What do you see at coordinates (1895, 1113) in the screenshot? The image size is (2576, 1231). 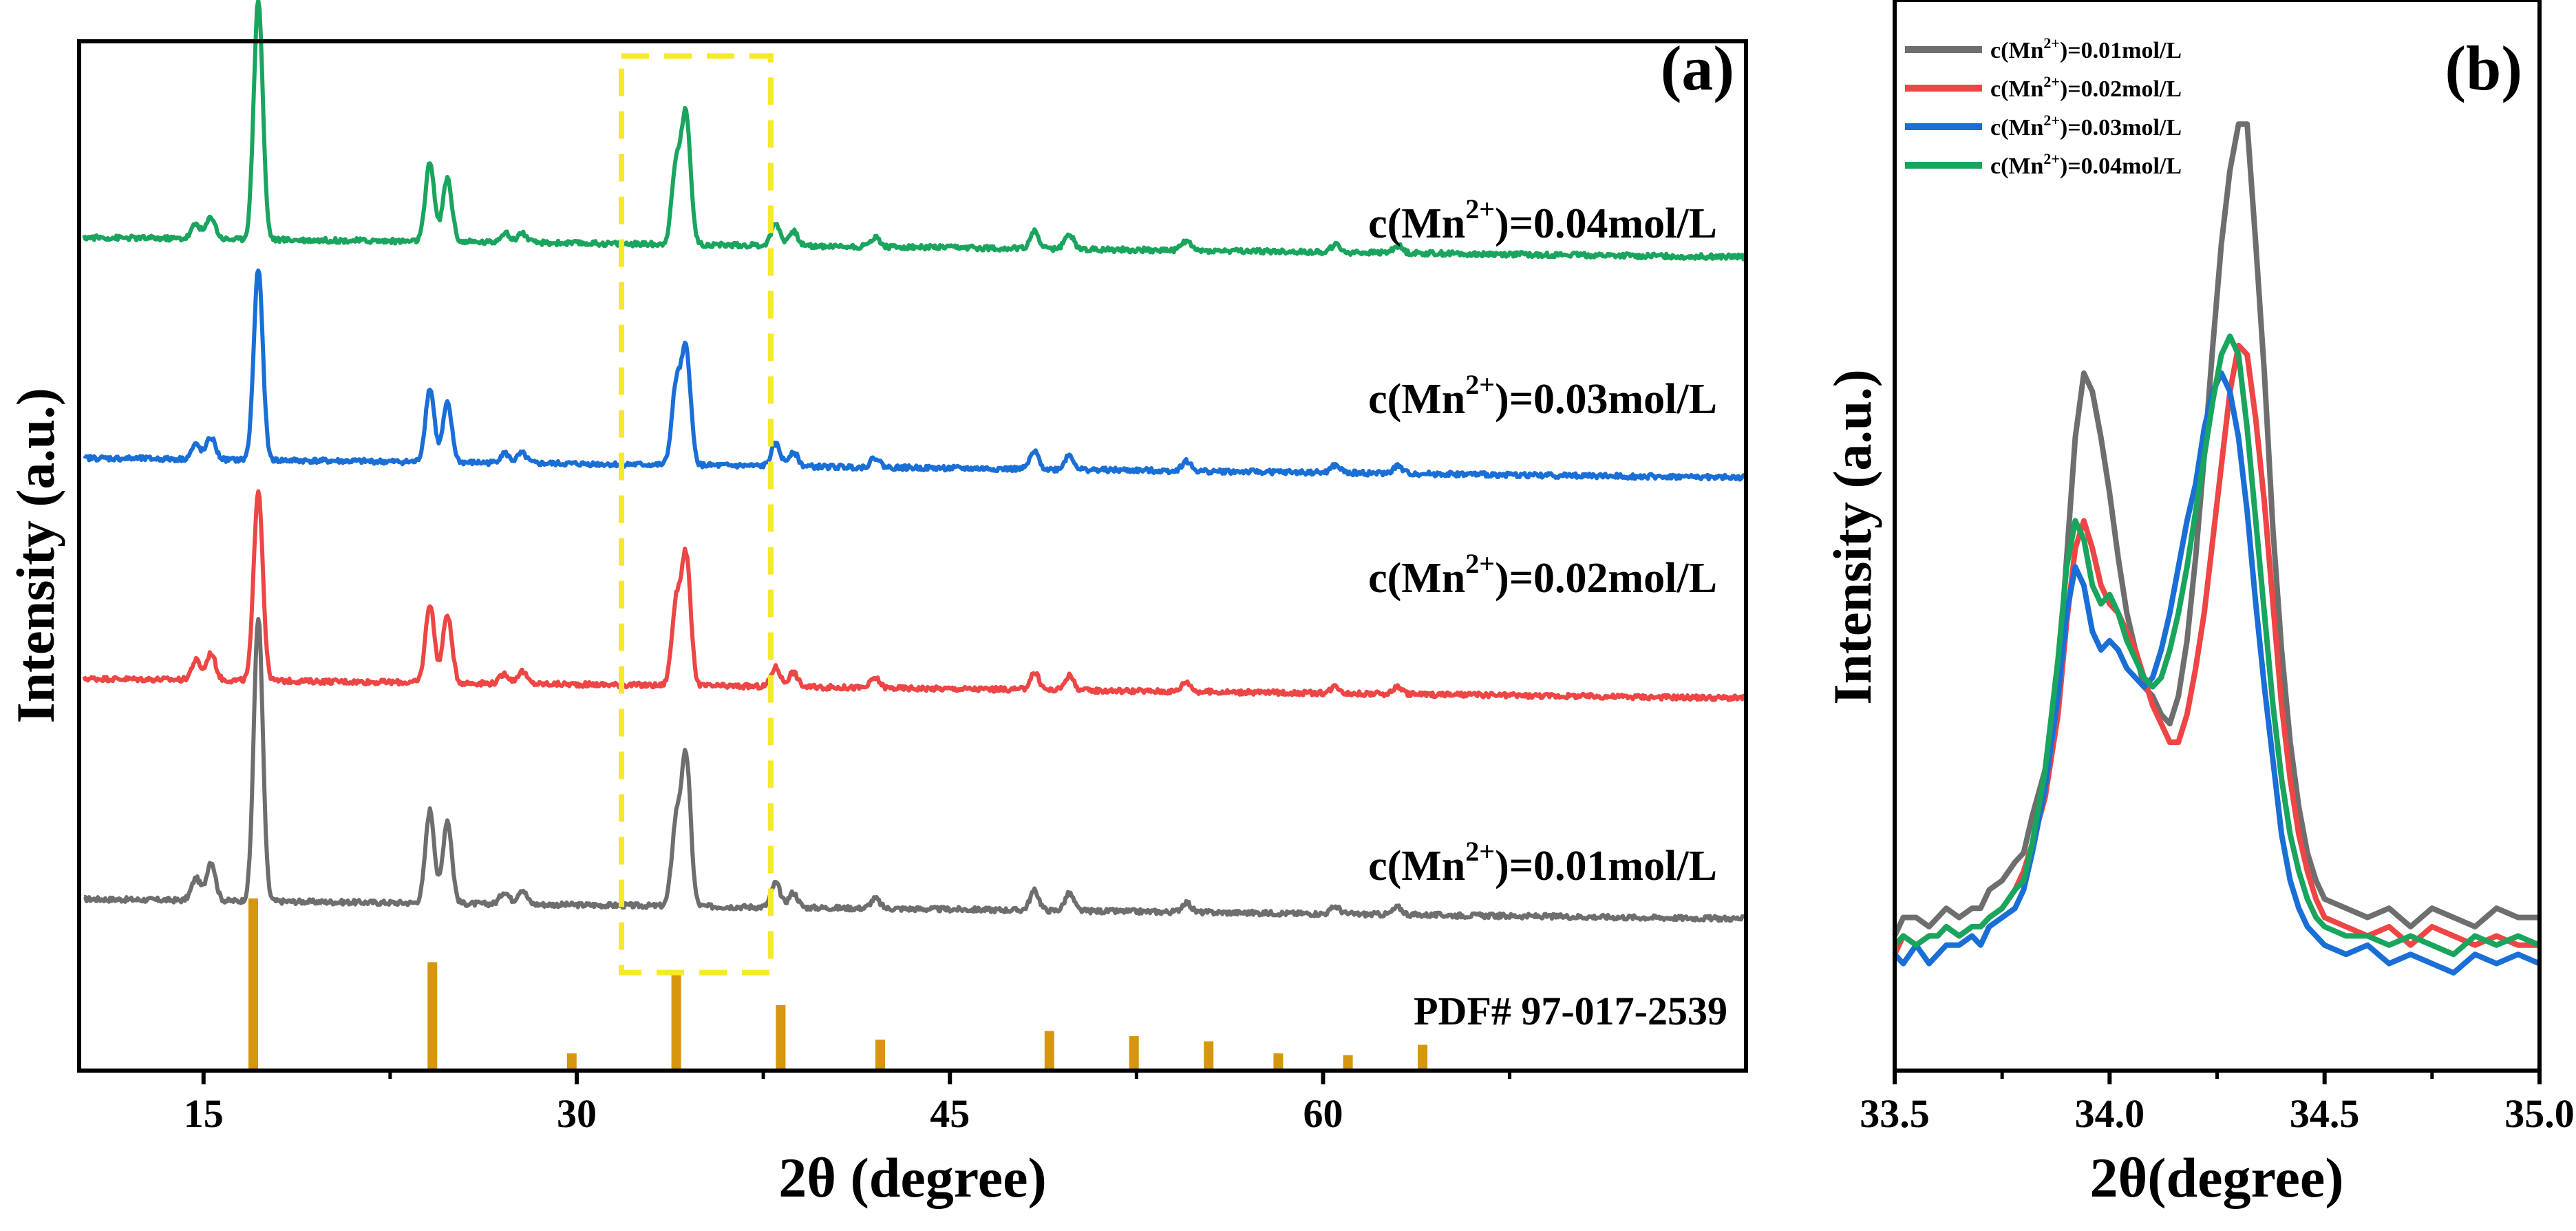 I see `zoom-x-tick-label: 33.5` at bounding box center [1895, 1113].